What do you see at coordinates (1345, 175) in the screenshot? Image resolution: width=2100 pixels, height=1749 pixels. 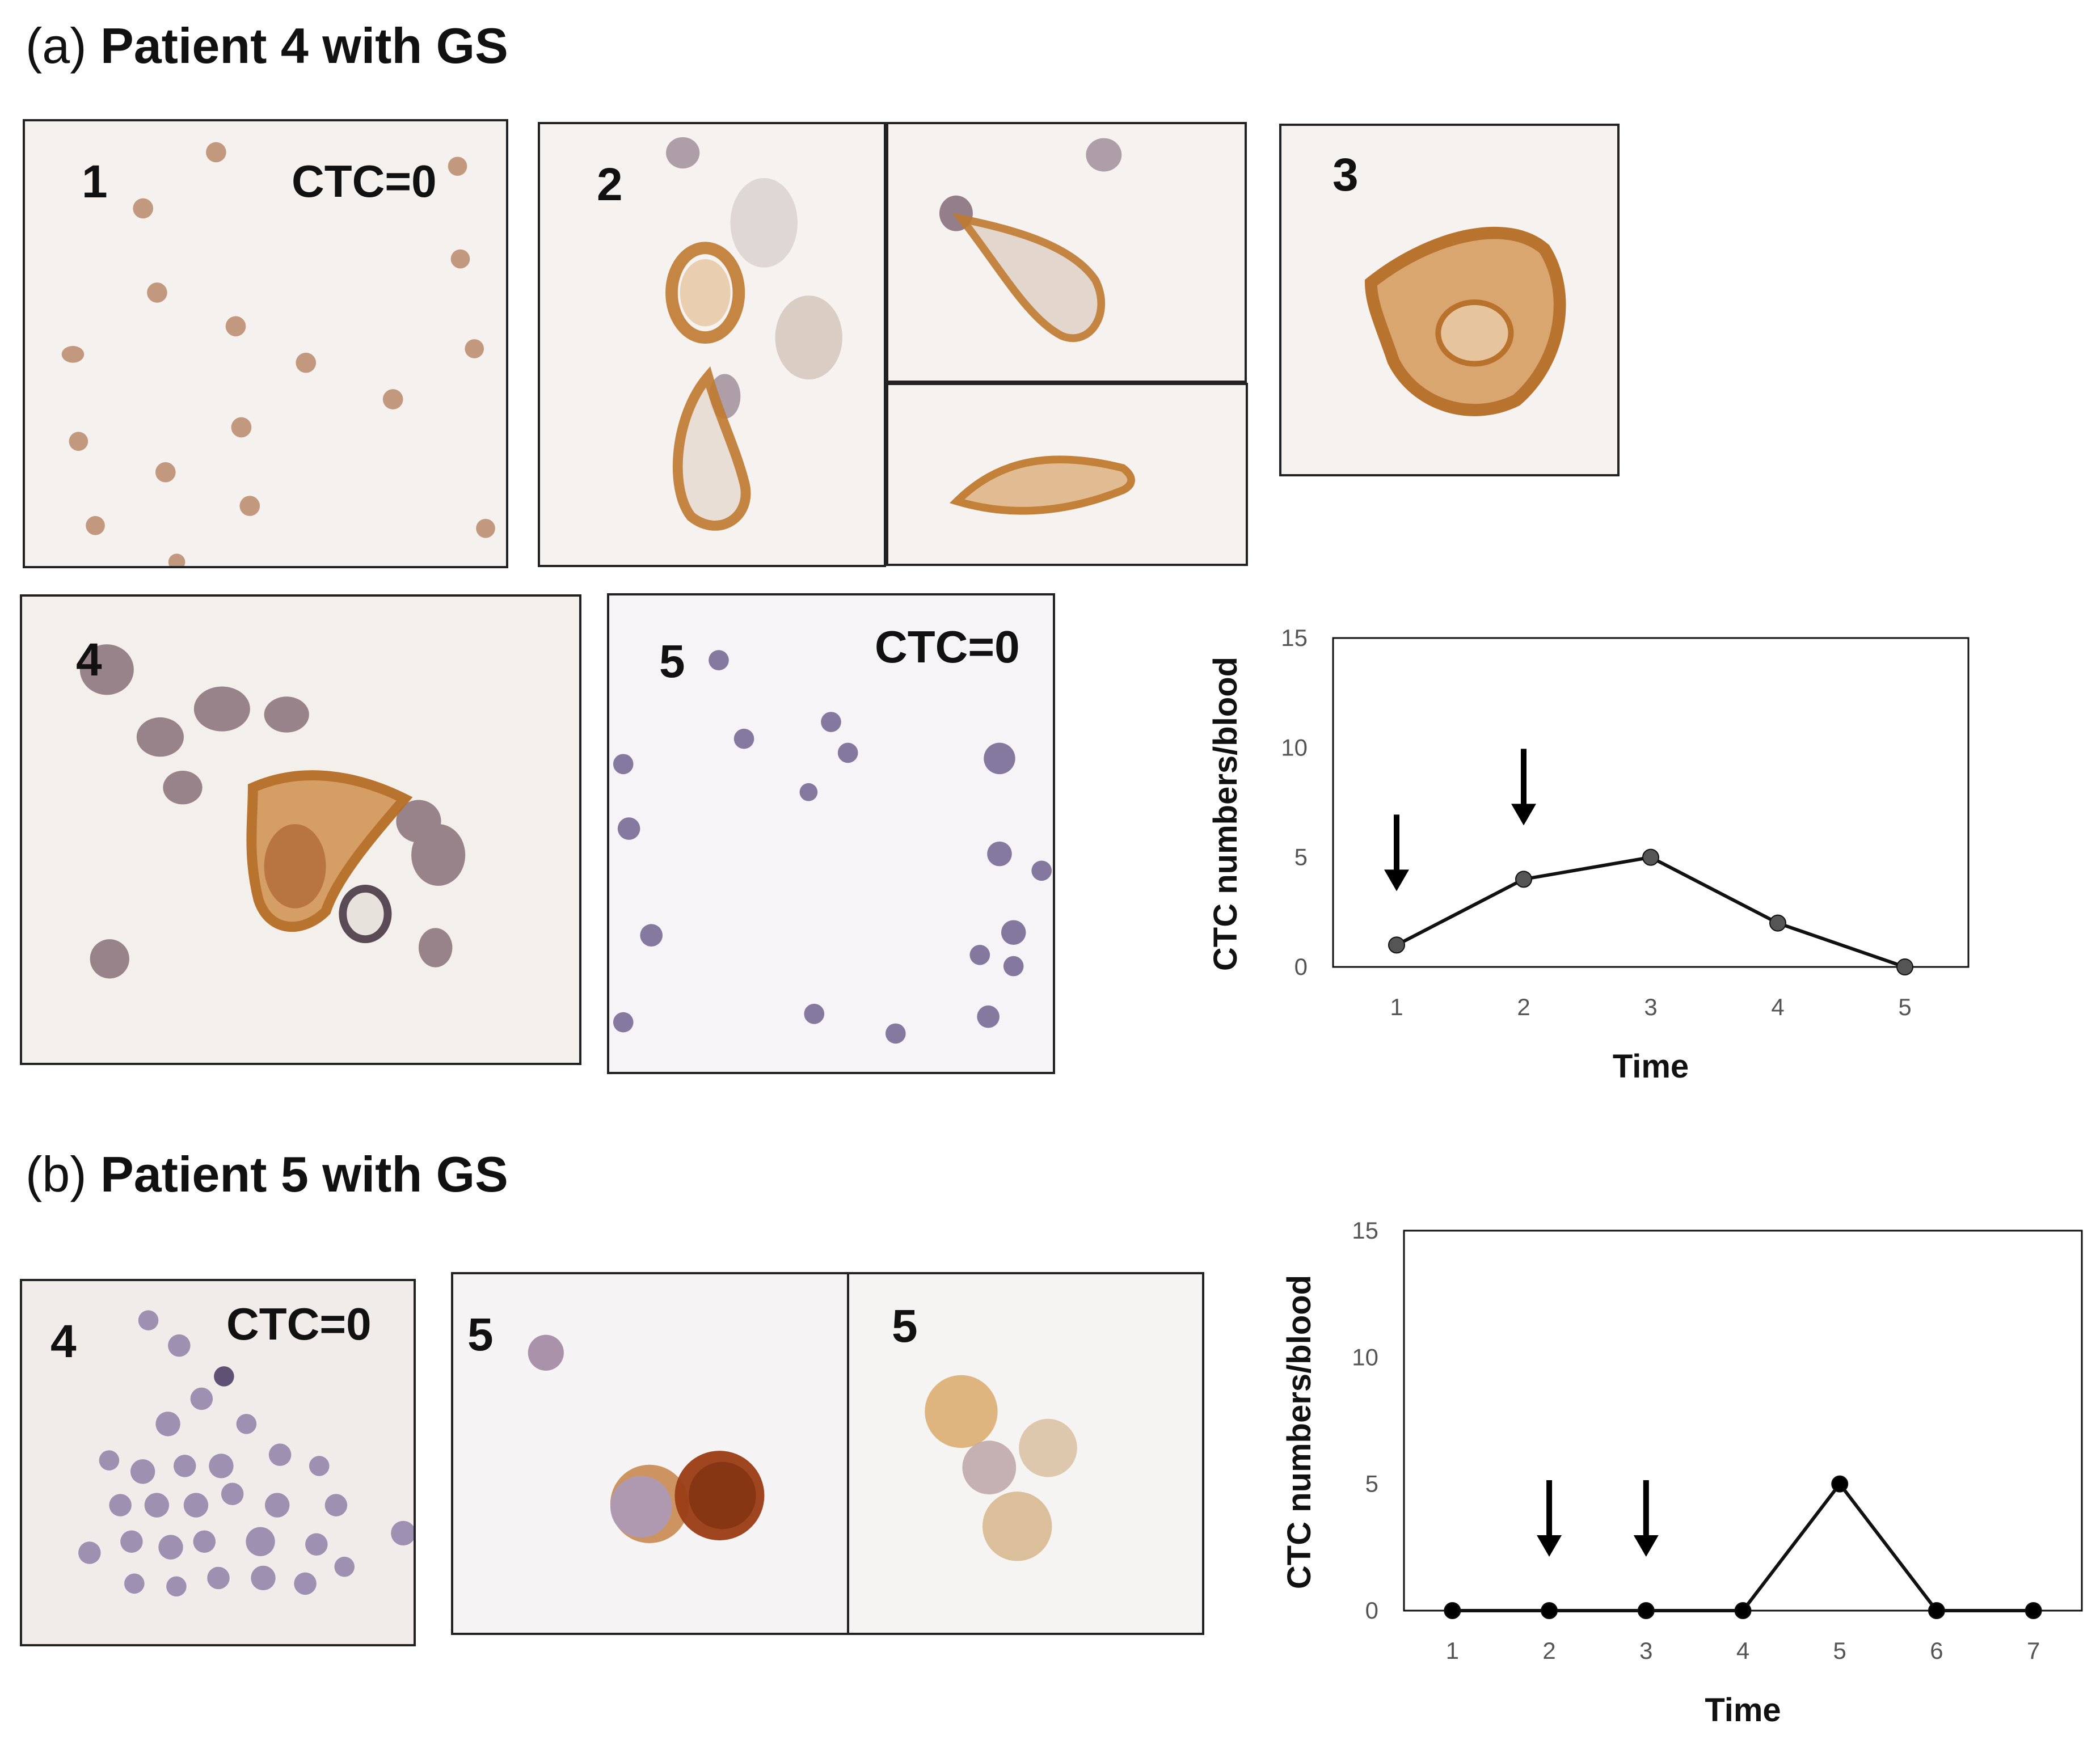 I see `image-label: 3` at bounding box center [1345, 175].